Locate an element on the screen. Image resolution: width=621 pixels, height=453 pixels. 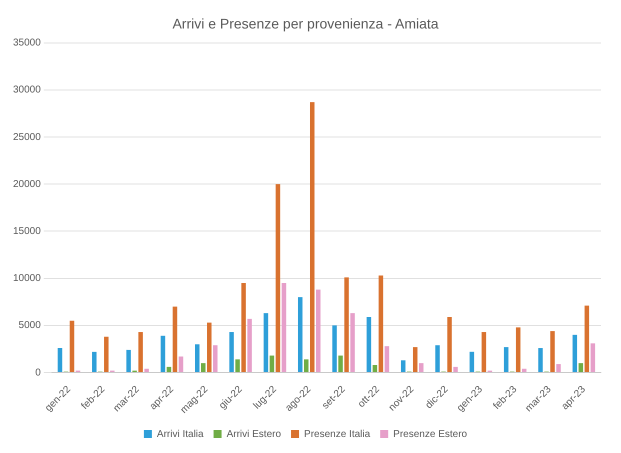
legend-label: Arrivi Estero is located at coordinates (254, 434).